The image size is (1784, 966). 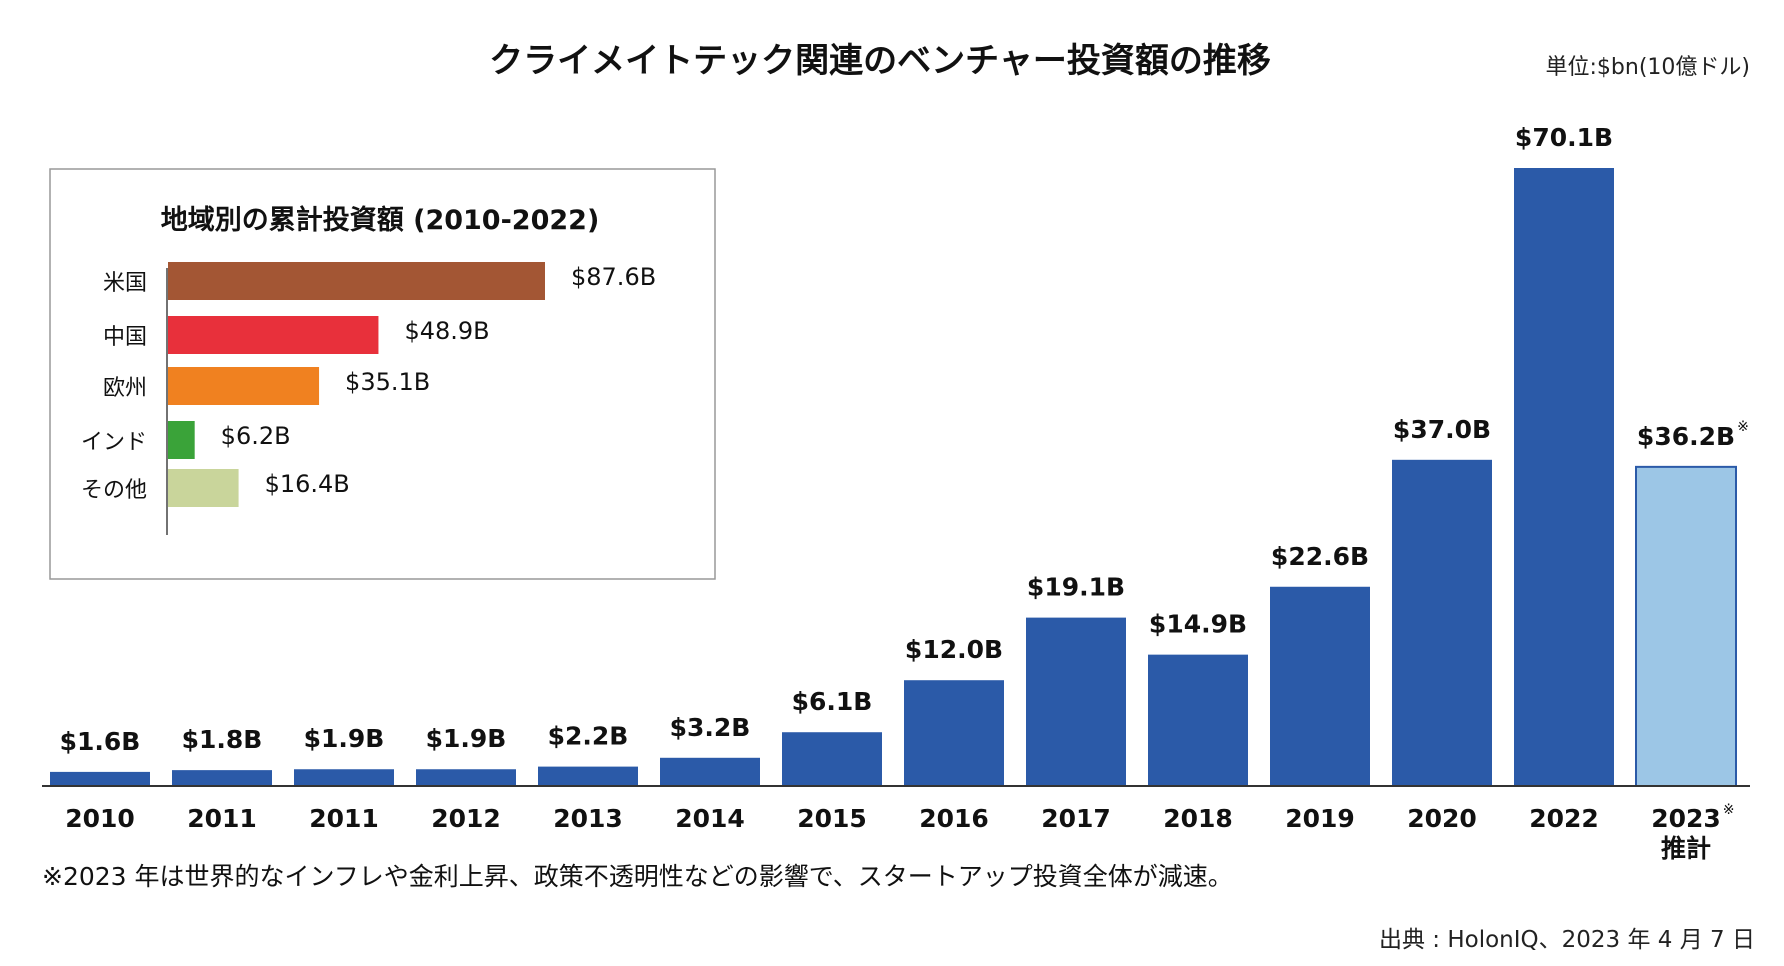 I want to click on x-tick-label: 2010, so click(x=100, y=818).